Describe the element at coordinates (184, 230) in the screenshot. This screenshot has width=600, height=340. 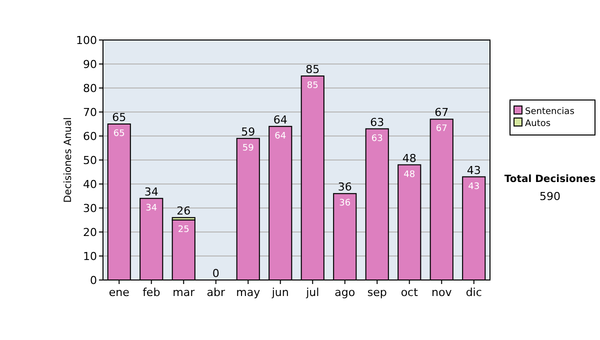
I see `data-label: 25` at that location.